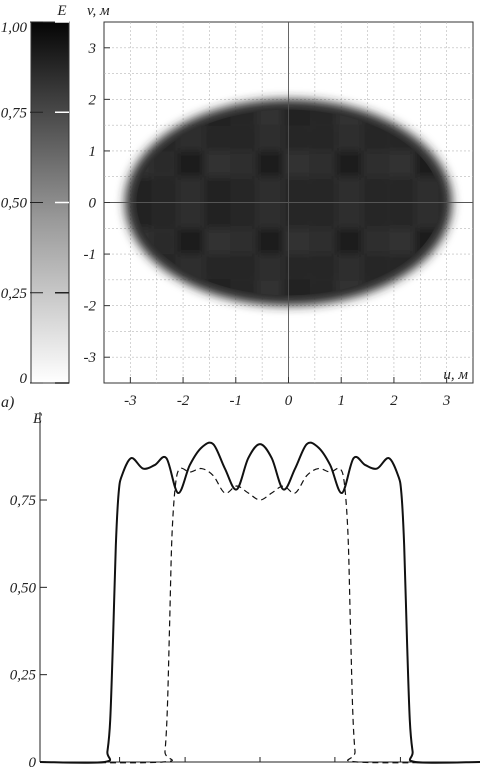 The image size is (480, 767). I want to click on x-tick-label: 1, so click(341, 401).